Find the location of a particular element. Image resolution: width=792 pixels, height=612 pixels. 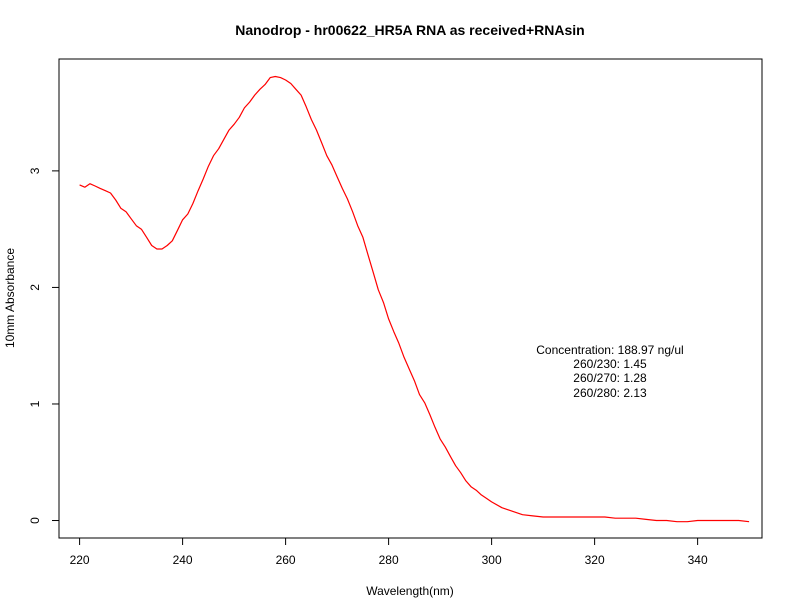

x-tick-label: 320 is located at coordinates (595, 560).